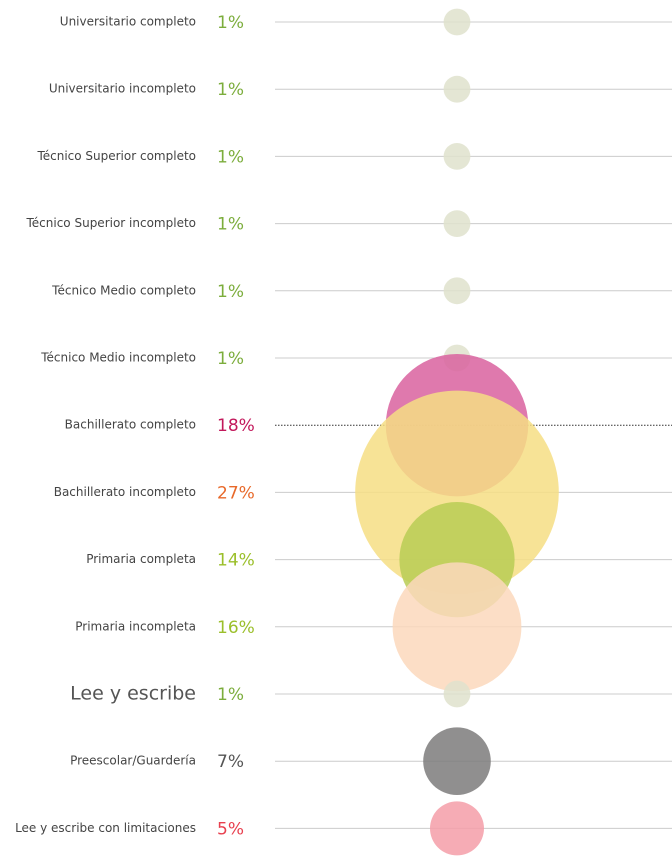  I want to click on category-label: Técnico Superior incompleto, so click(111, 223).